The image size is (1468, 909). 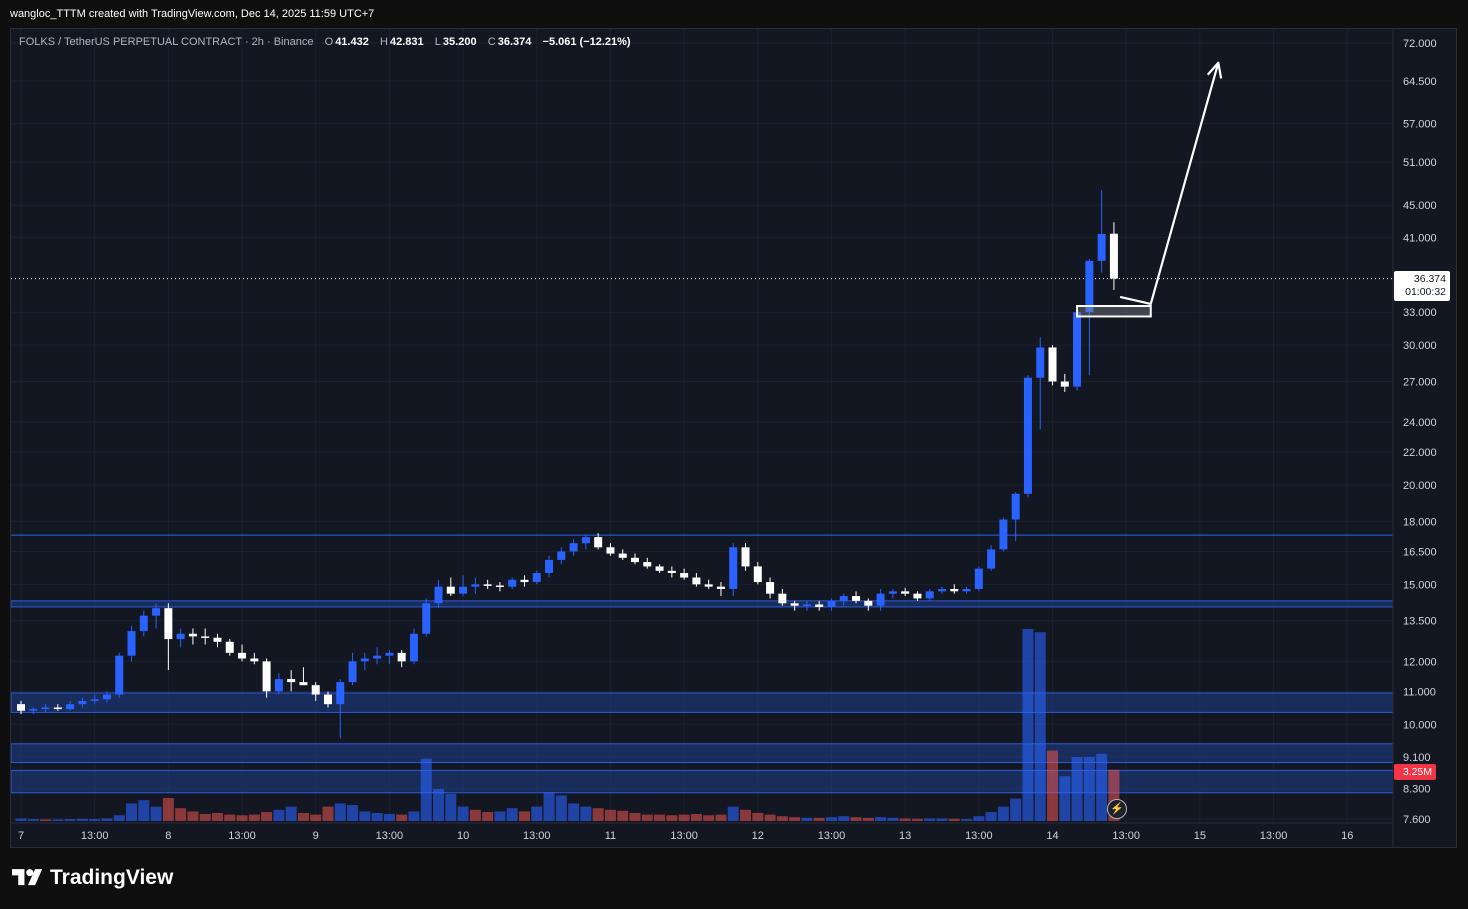 I want to click on target-zone-box, so click(x=1114, y=311).